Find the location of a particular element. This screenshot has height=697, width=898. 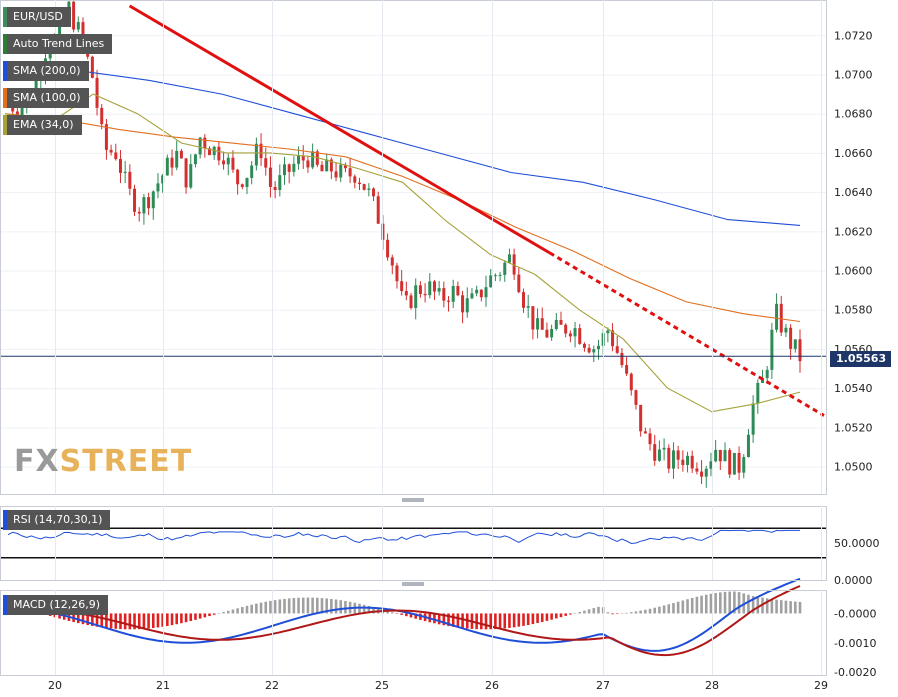

indicator-label: Auto Trend Lines is located at coordinates (59, 43).